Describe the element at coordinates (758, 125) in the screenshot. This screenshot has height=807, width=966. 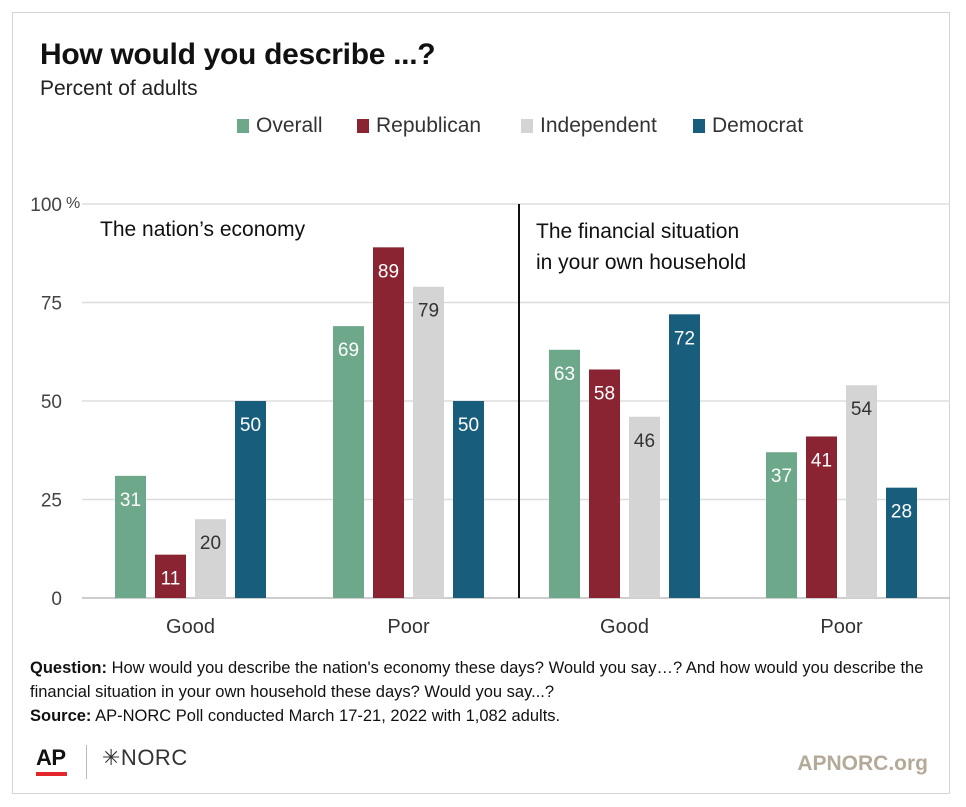
I see `legend-label-democrat: Democrat` at that location.